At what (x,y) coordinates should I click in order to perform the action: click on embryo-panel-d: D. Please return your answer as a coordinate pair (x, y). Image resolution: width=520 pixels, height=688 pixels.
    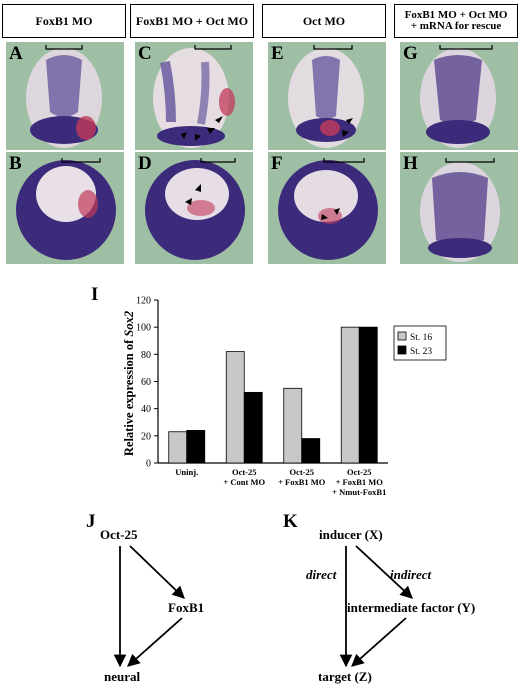
    Looking at the image, I should click on (194, 208).